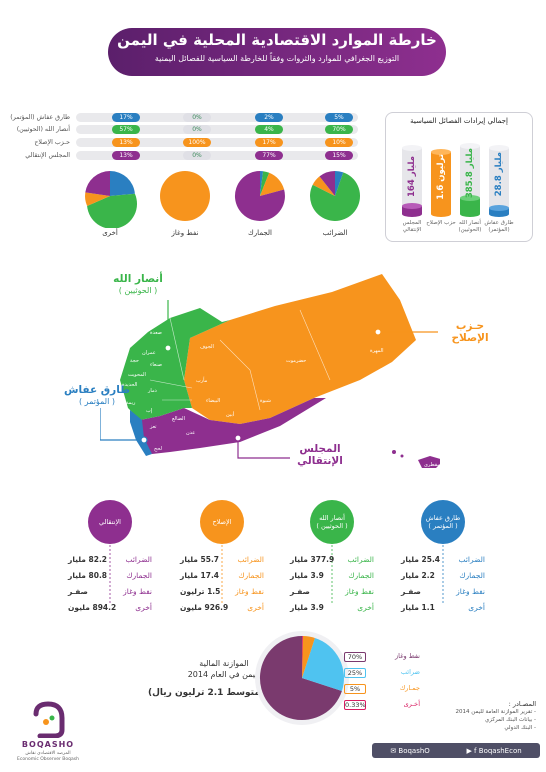 This screenshot has width=546, height=772. I want to click on budget-legend-label: جمـارك, so click(409, 688).